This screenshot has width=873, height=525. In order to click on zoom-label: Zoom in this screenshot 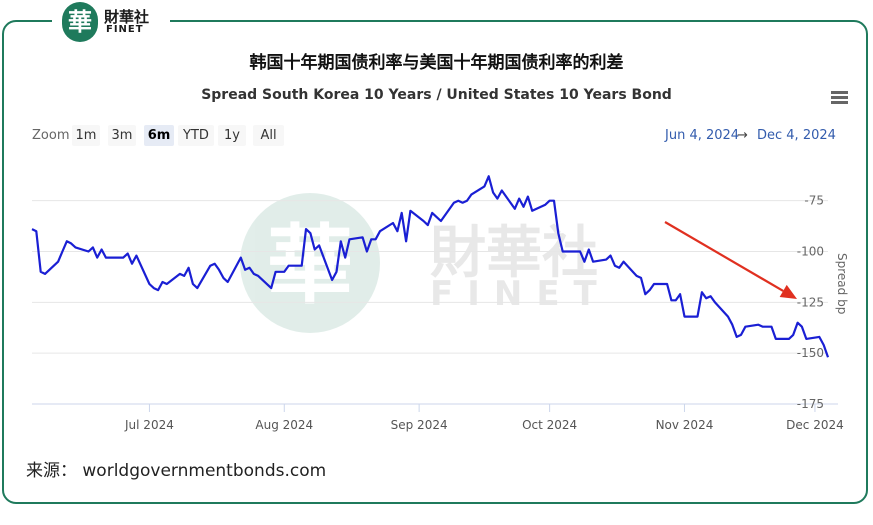, I will do `click(51, 135)`.